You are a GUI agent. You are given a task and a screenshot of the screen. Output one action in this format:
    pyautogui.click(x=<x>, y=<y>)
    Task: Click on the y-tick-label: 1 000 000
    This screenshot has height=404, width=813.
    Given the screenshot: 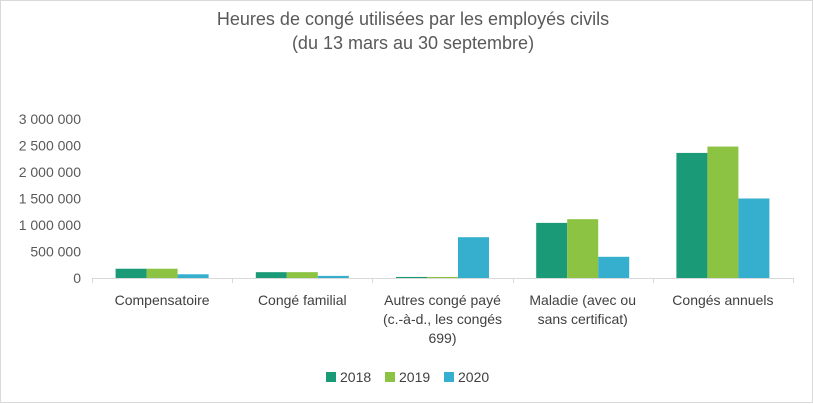 What is the action you would take?
    pyautogui.click(x=50, y=225)
    